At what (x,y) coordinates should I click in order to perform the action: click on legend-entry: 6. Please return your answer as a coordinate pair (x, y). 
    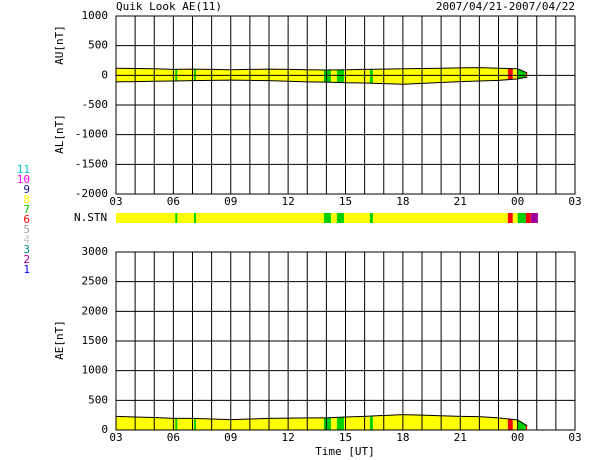
    Looking at the image, I should click on (26, 219).